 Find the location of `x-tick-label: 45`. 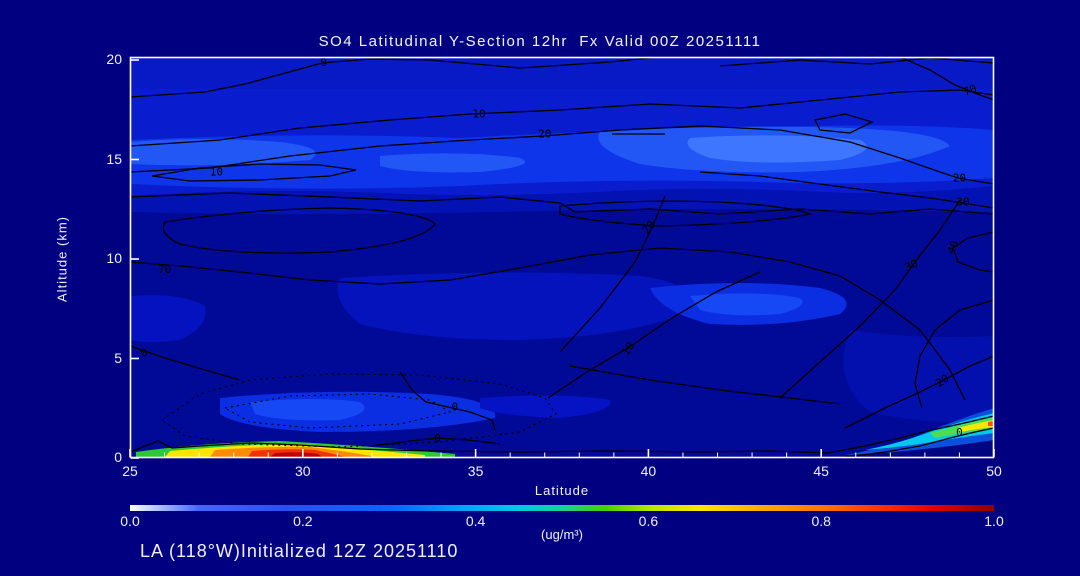

x-tick-label: 45 is located at coordinates (821, 471).